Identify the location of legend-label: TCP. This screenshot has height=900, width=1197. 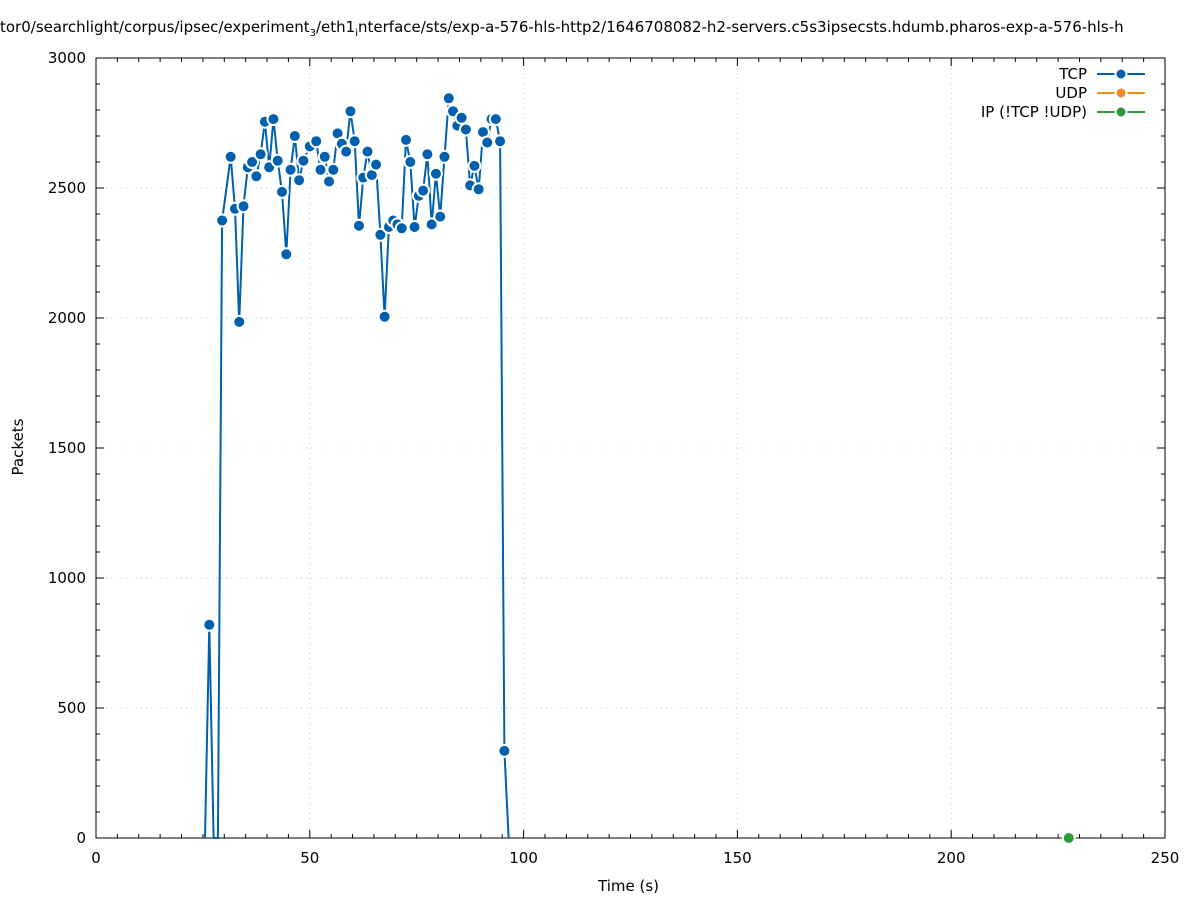
(1072, 74).